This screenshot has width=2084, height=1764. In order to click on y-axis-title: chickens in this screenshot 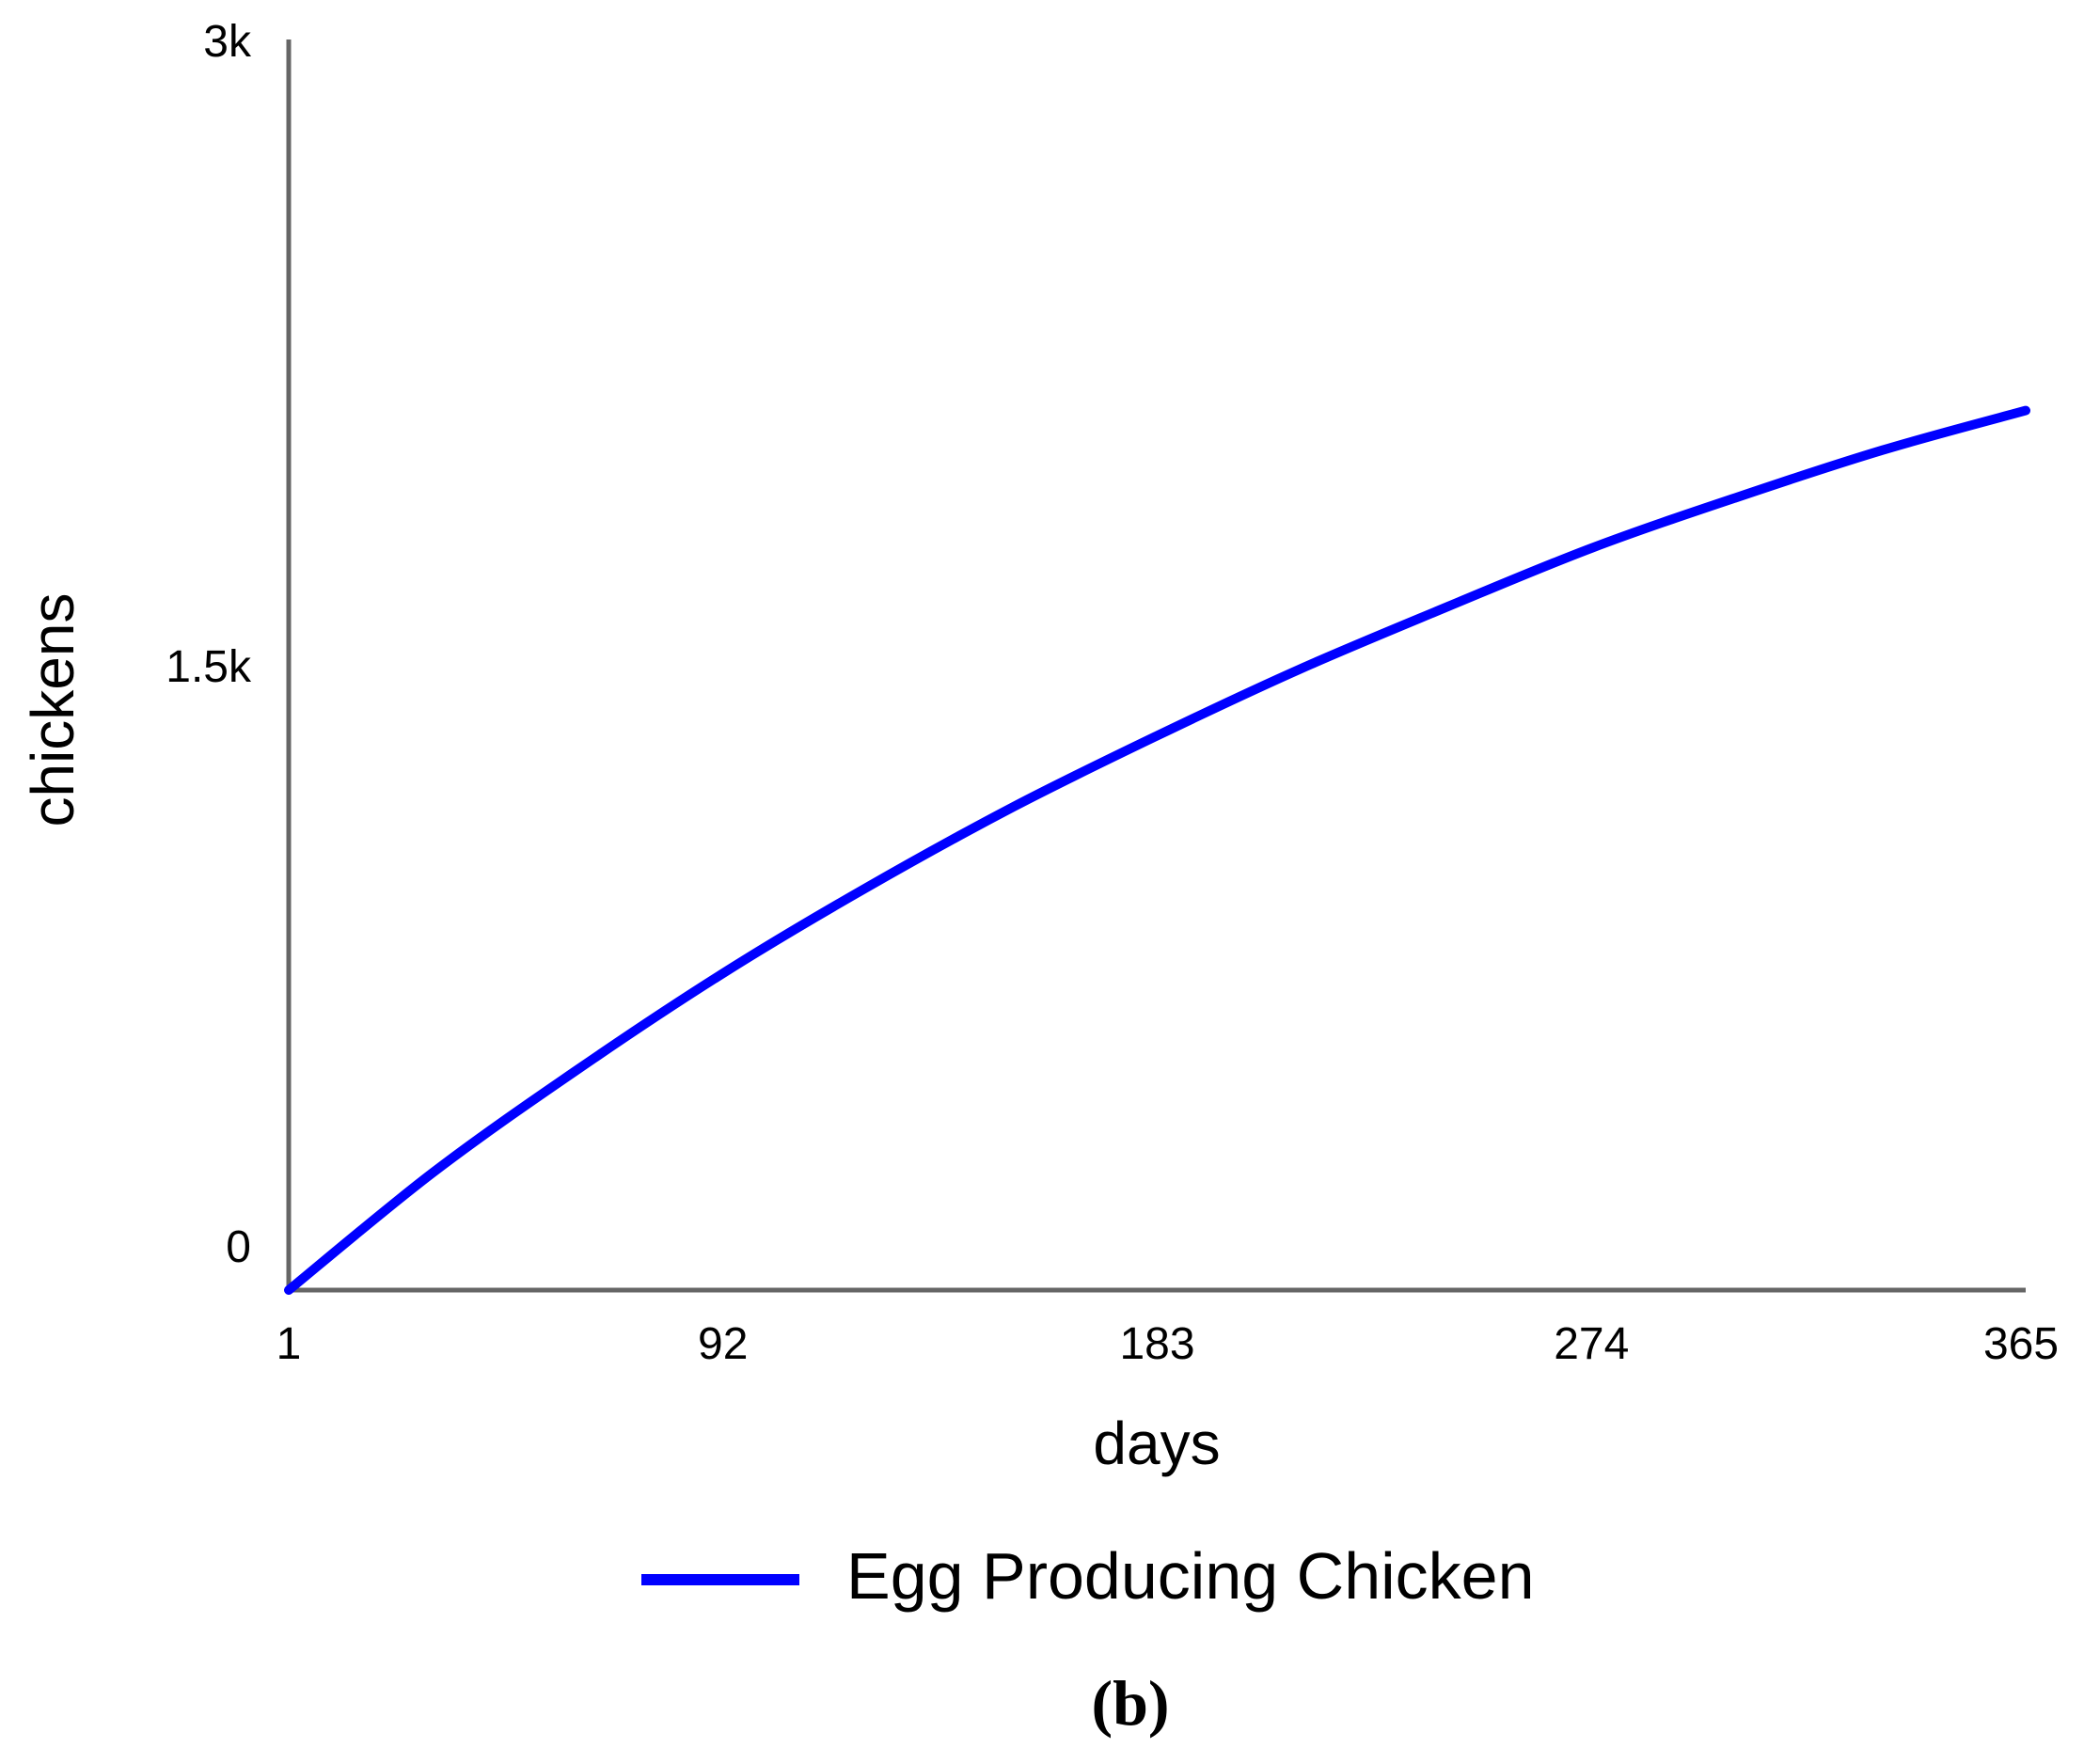, I will do `click(53, 710)`.